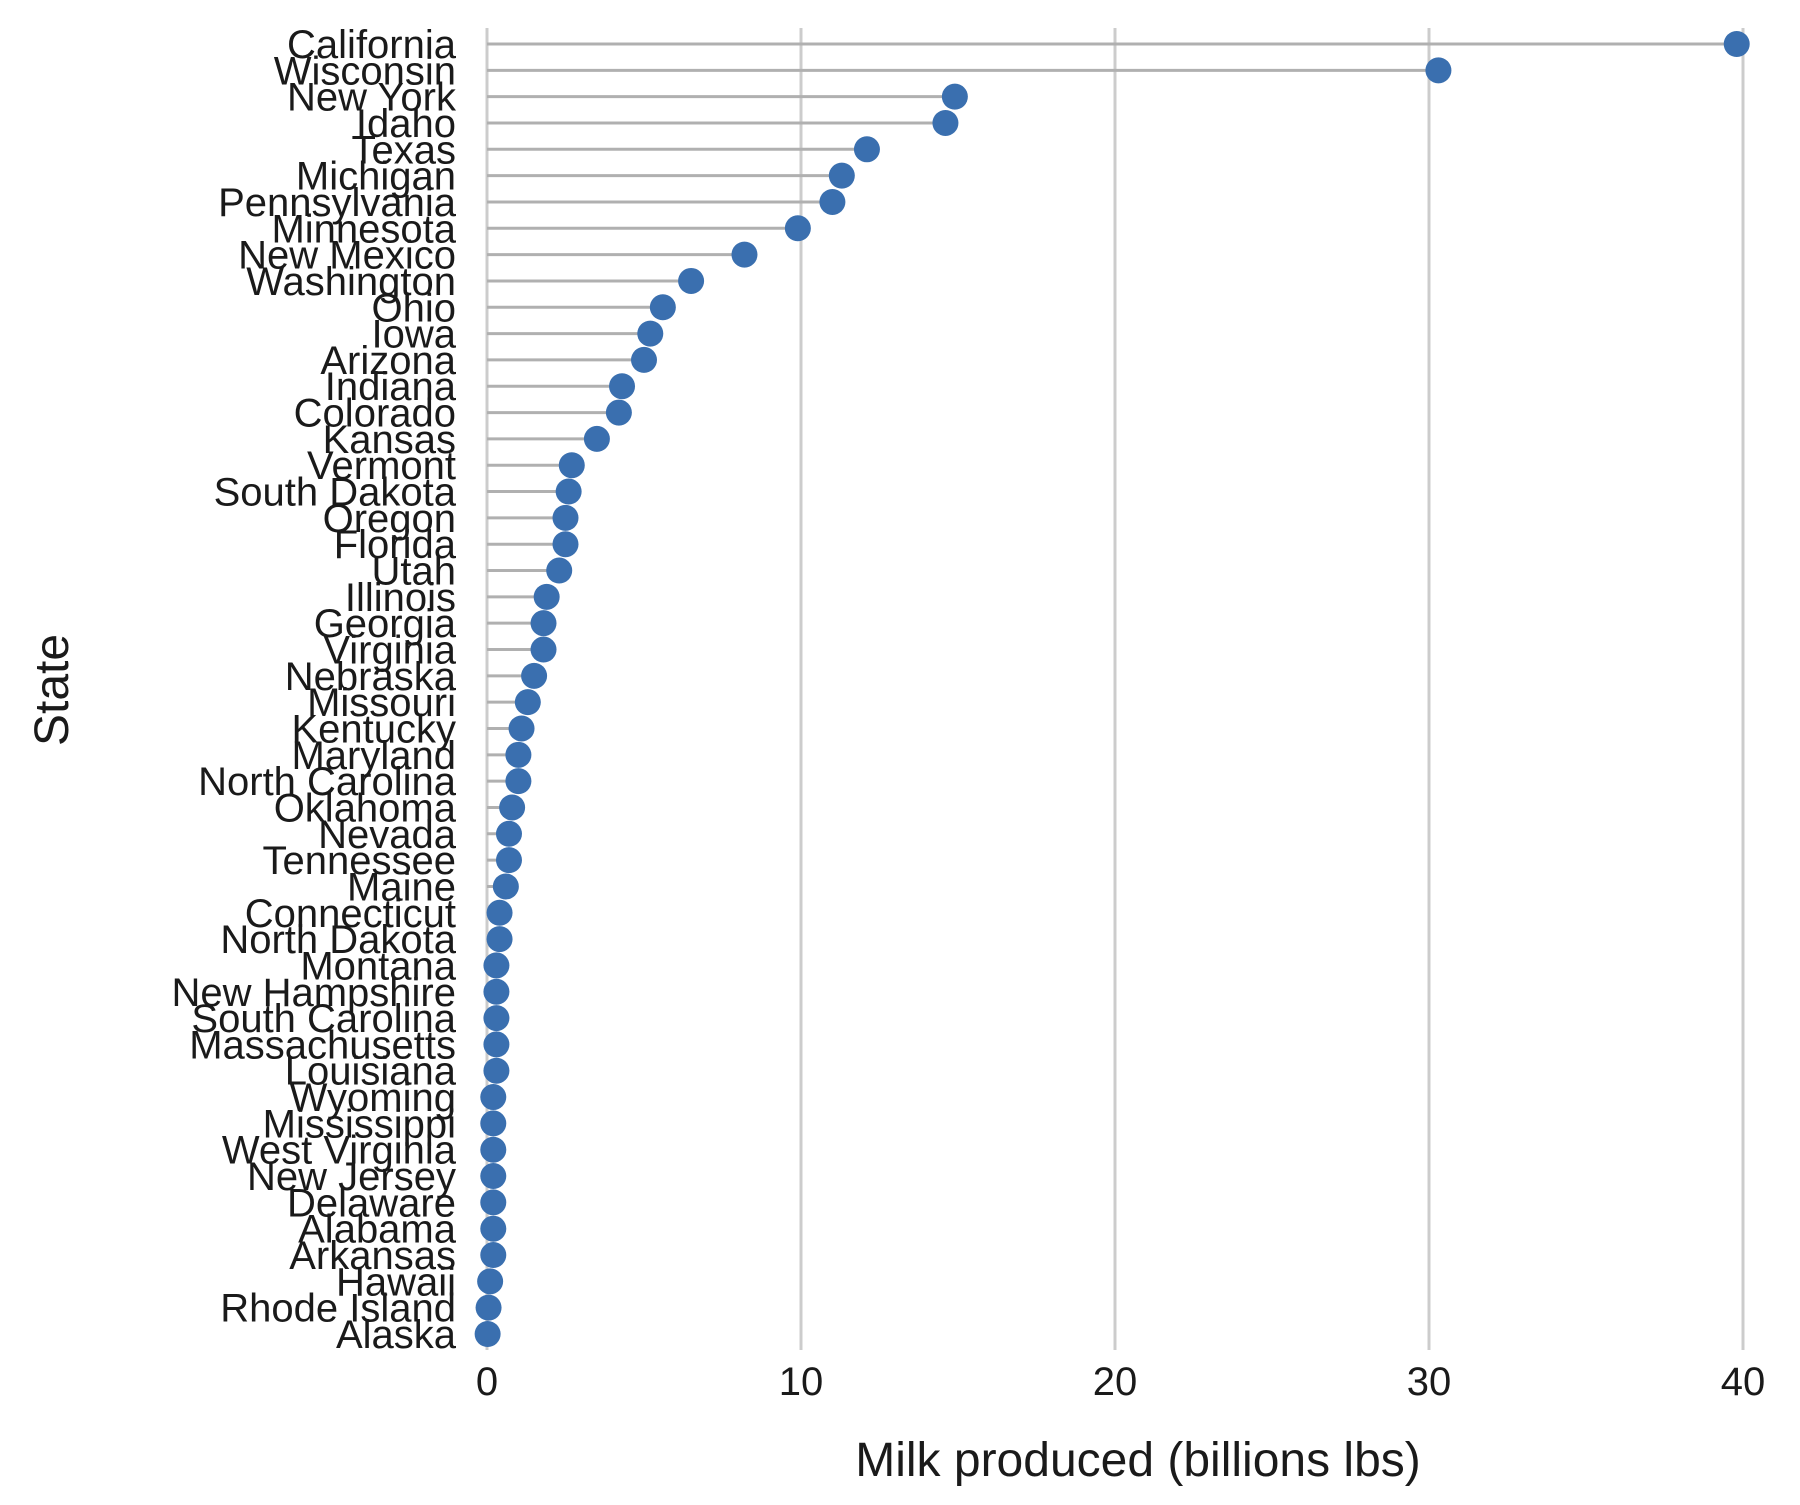  Describe the element at coordinates (414, 308) in the screenshot. I see `state-label: Ohio` at that location.